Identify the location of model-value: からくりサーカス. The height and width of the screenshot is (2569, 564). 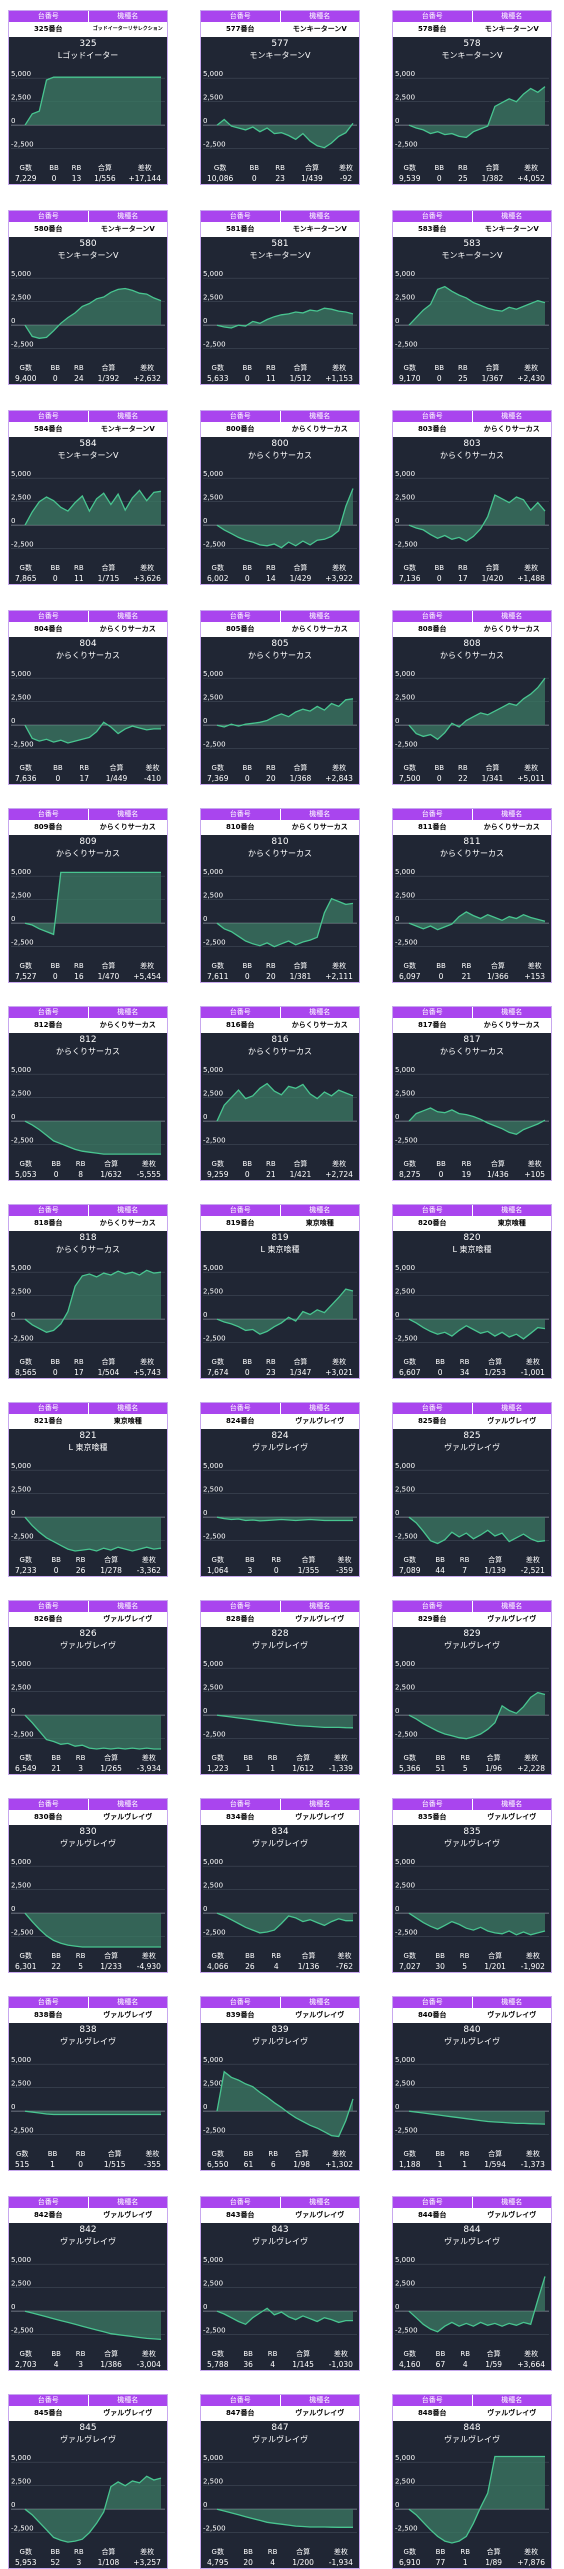
(319, 827).